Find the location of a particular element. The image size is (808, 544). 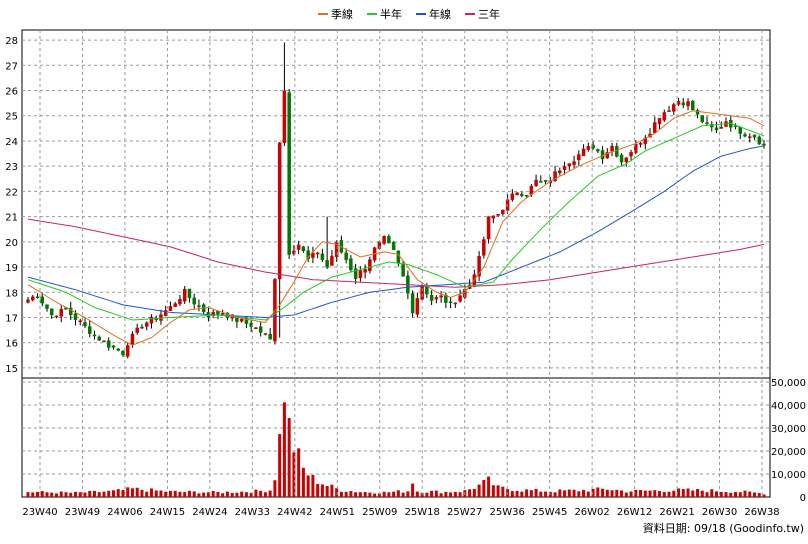

x-tick-label: 25W09 is located at coordinates (379, 512).